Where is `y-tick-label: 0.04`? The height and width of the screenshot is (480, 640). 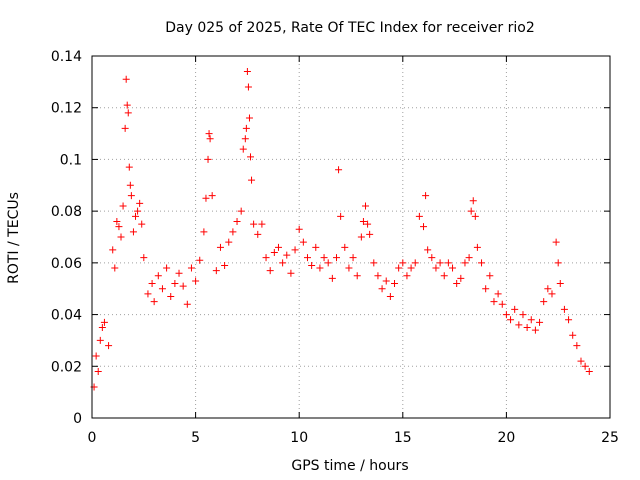 y-tick-label: 0.04 is located at coordinates (66, 316).